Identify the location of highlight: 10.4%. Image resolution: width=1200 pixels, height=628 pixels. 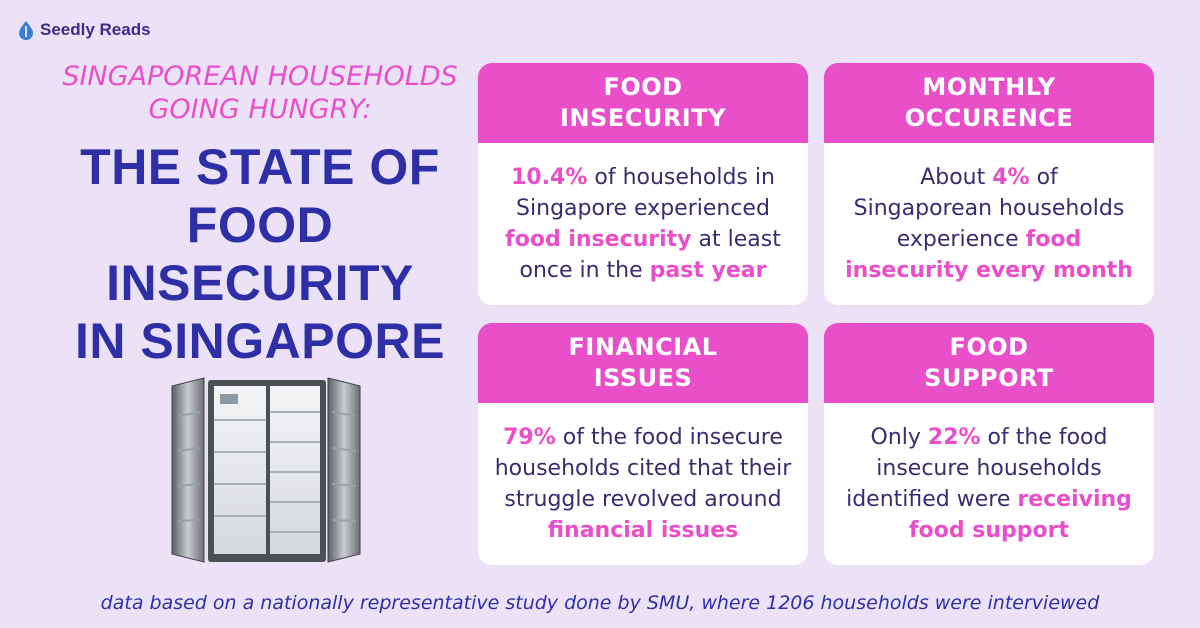
(549, 177).